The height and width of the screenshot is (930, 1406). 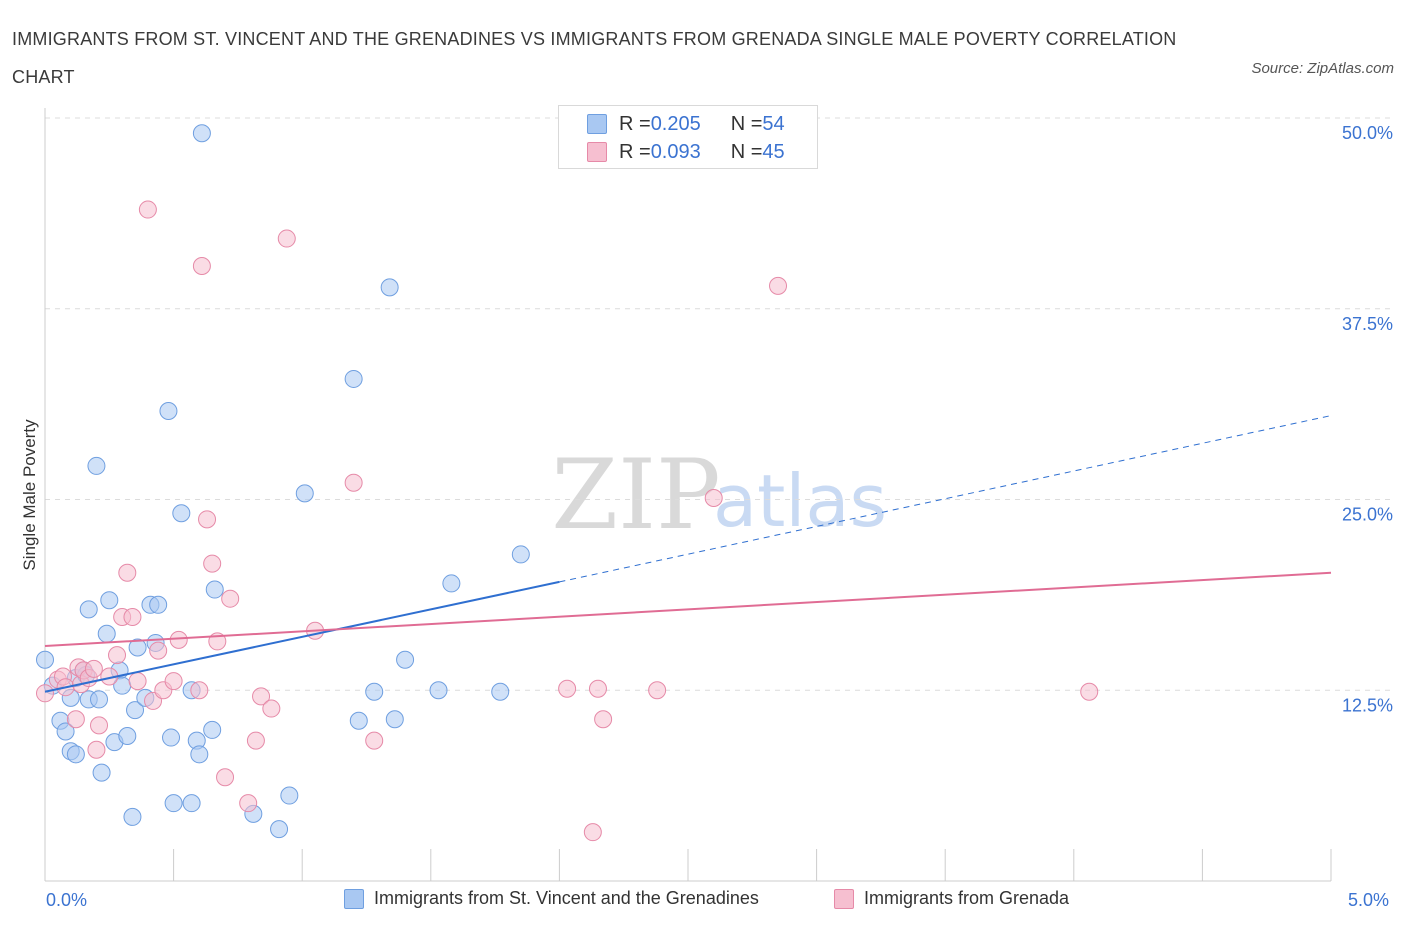 I want to click on series-2-swatch, so click(x=597, y=152).